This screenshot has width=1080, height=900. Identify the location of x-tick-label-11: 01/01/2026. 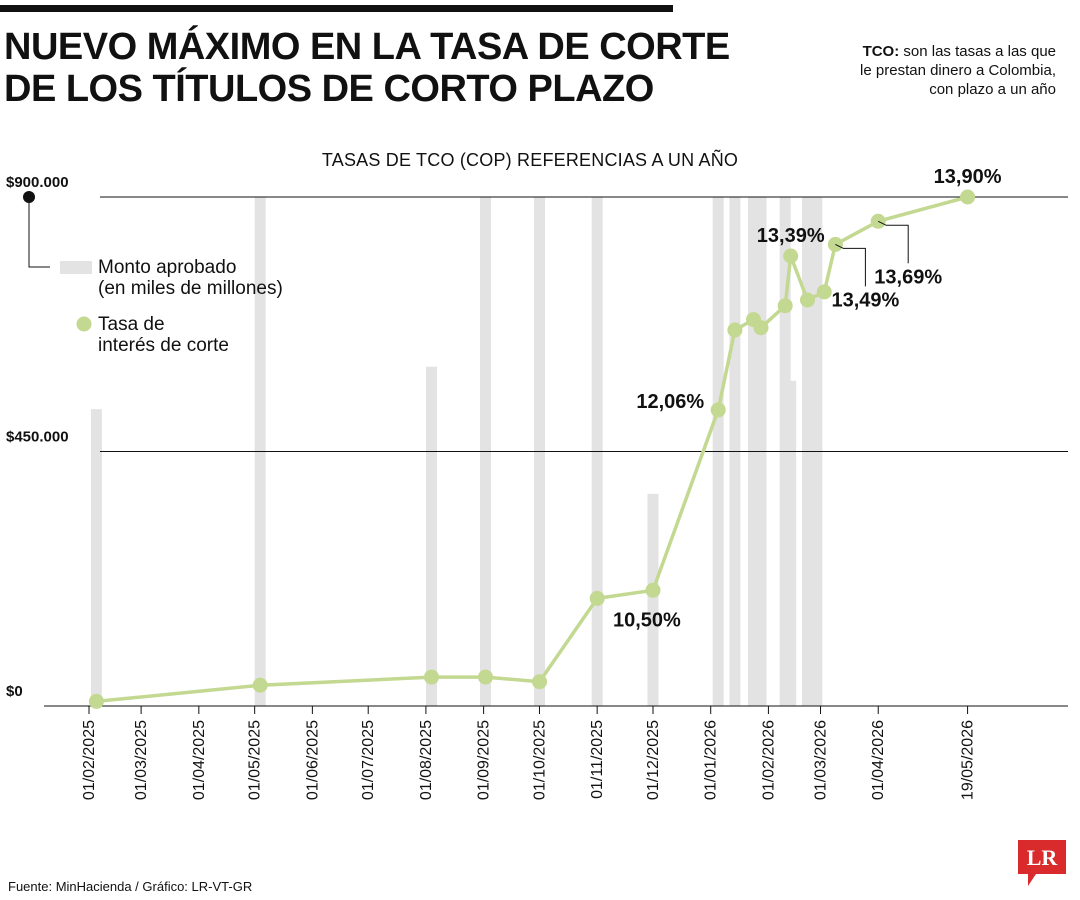
(711, 760).